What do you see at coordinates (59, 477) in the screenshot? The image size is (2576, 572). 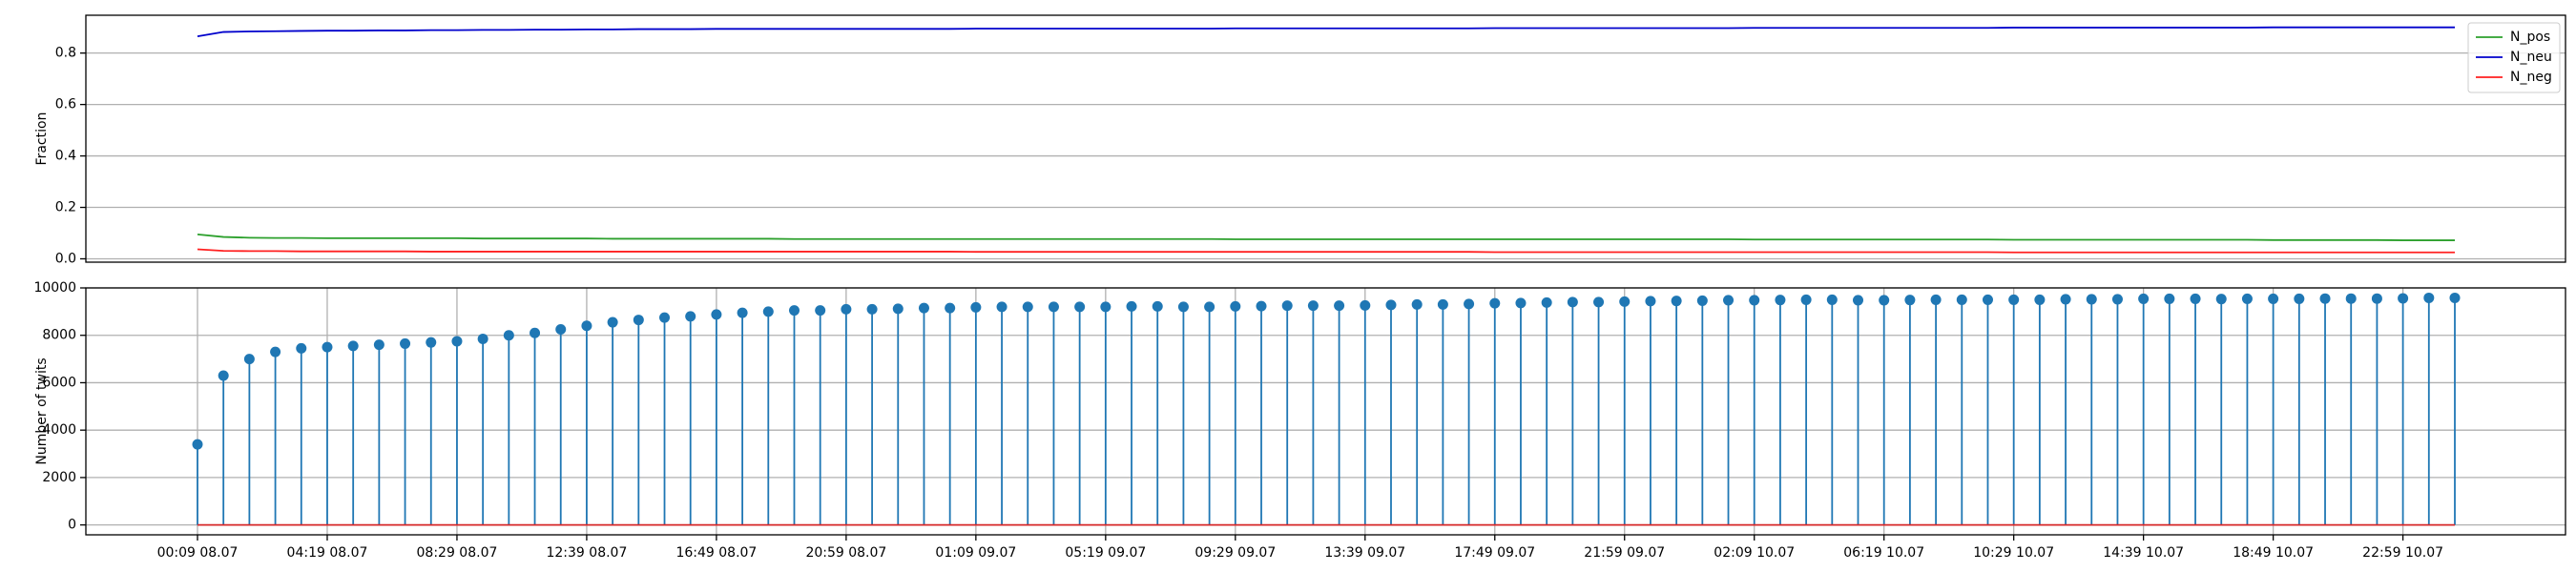 I see `y-tick-label: 2000` at bounding box center [59, 477].